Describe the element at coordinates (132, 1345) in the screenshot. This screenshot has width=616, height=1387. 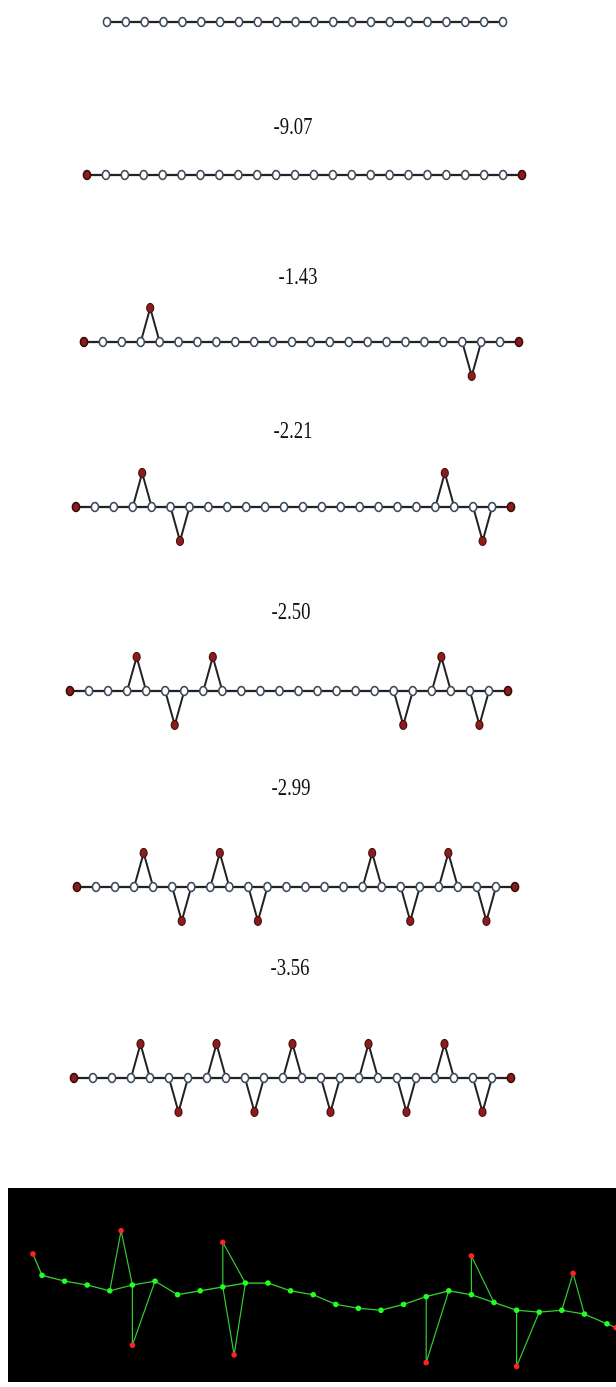
I see `sim-defect-down` at that location.